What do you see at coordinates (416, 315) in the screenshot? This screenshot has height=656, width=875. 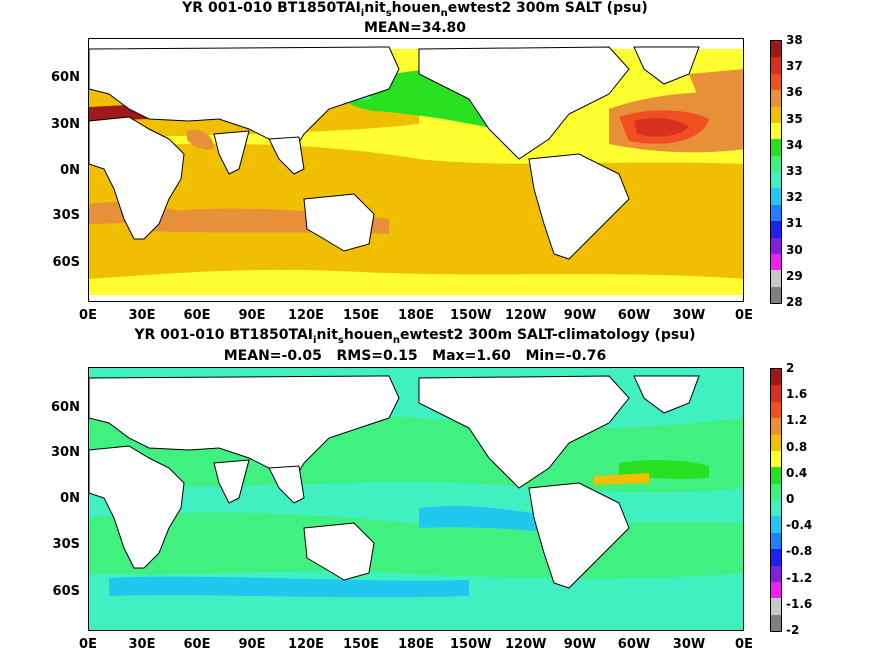 I see `panel1-lon-180e: 180E` at bounding box center [416, 315].